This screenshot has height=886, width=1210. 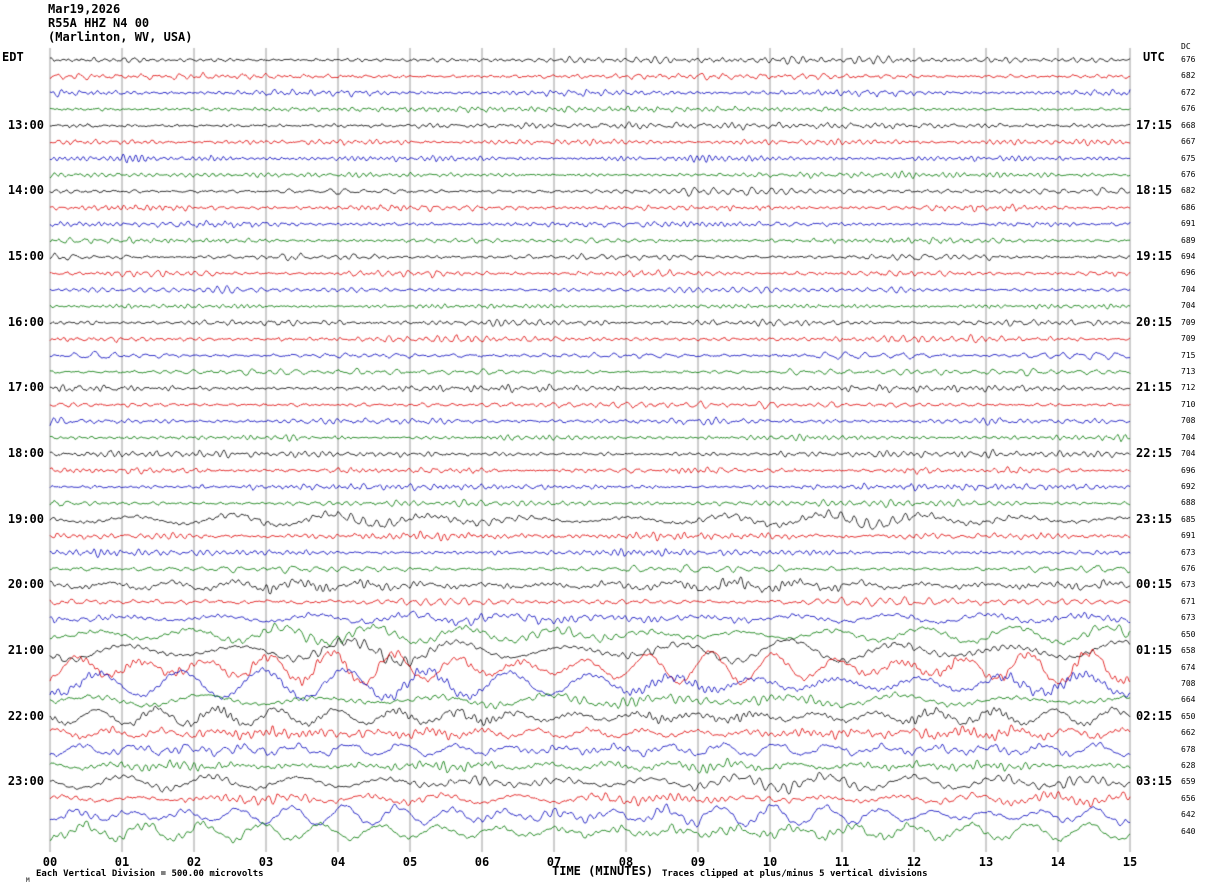 What do you see at coordinates (1188, 781) in the screenshot?
I see `dc-value: 659` at bounding box center [1188, 781].